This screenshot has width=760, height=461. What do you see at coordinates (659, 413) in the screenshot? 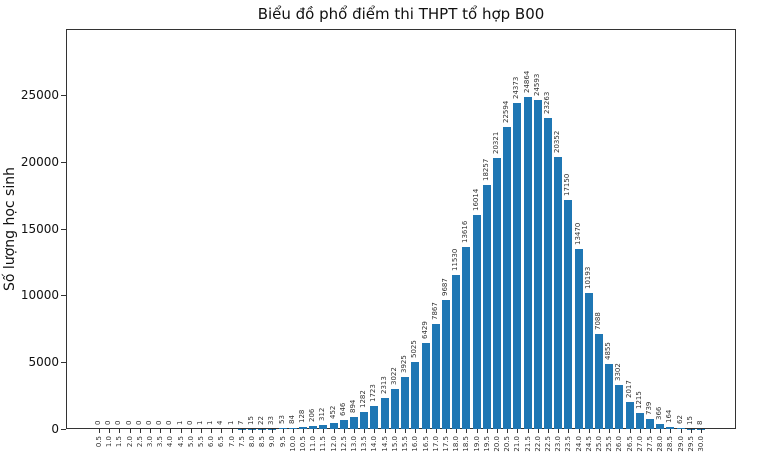
I see `bar-value-label: 366` at bounding box center [659, 413].